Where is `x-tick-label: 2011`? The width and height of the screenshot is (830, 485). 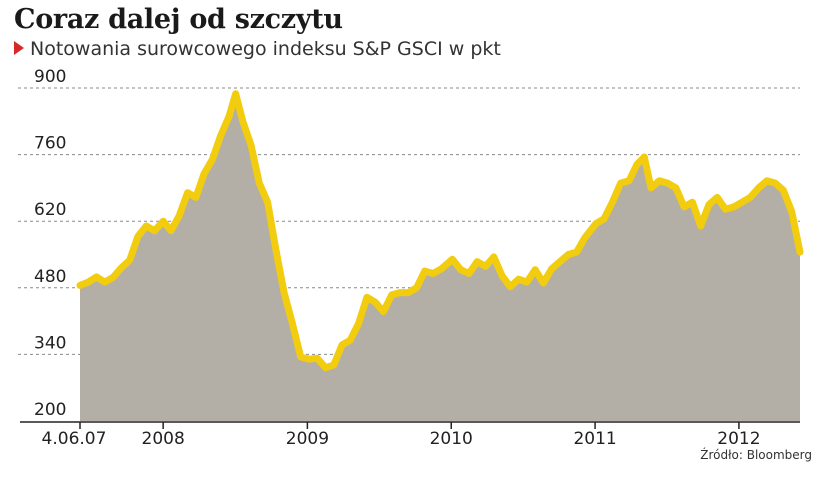 x-tick-label: 2011 is located at coordinates (594, 439).